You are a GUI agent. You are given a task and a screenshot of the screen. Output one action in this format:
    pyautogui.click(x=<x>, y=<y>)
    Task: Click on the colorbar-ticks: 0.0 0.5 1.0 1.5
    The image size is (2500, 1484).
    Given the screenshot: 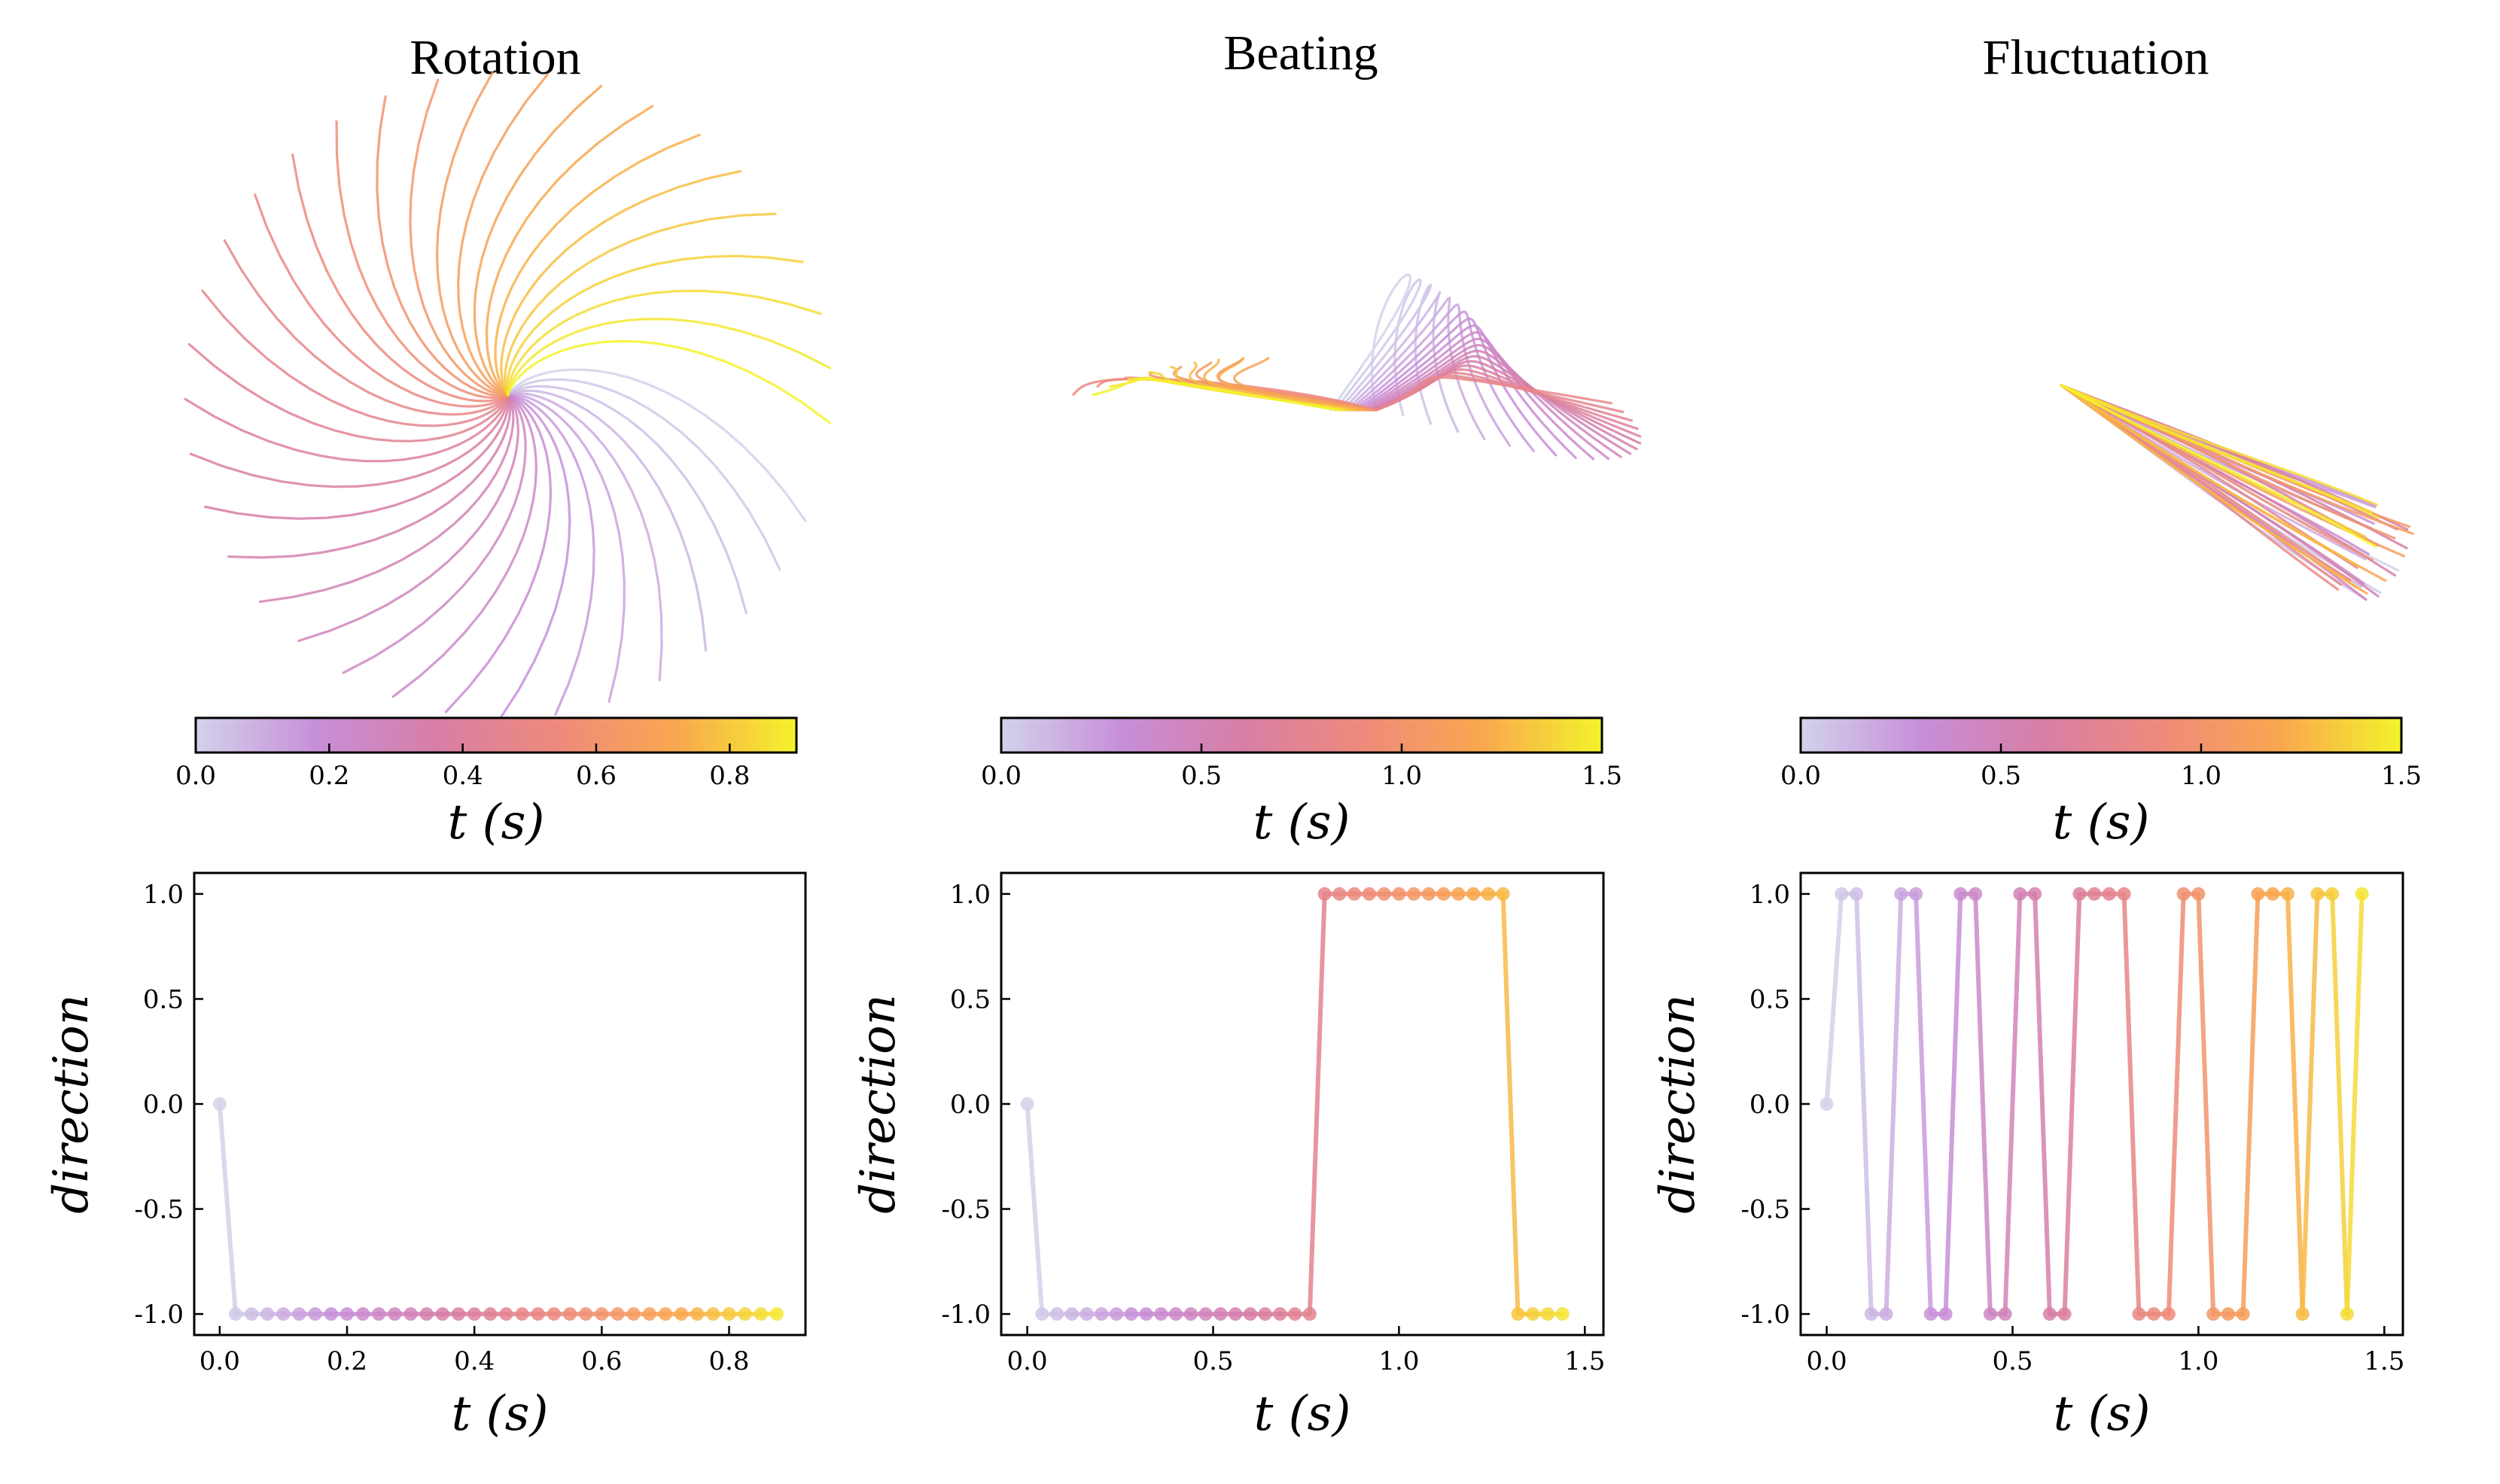 What is the action you would take?
    pyautogui.click(x=2101, y=767)
    